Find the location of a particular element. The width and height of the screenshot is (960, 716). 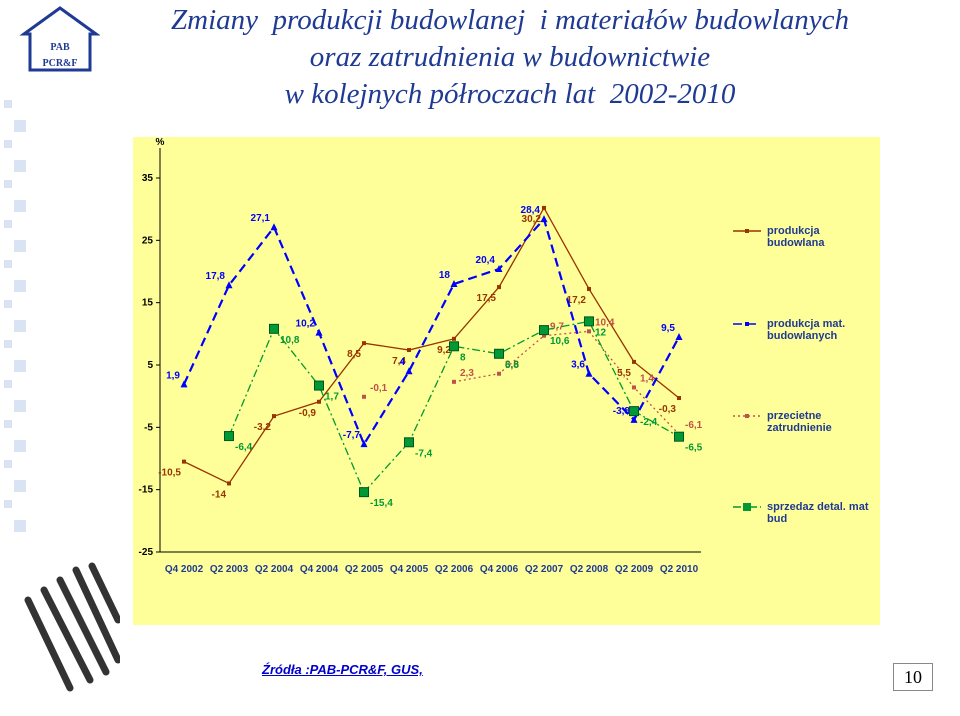

value-label: 7,4 is located at coordinates (399, 361).